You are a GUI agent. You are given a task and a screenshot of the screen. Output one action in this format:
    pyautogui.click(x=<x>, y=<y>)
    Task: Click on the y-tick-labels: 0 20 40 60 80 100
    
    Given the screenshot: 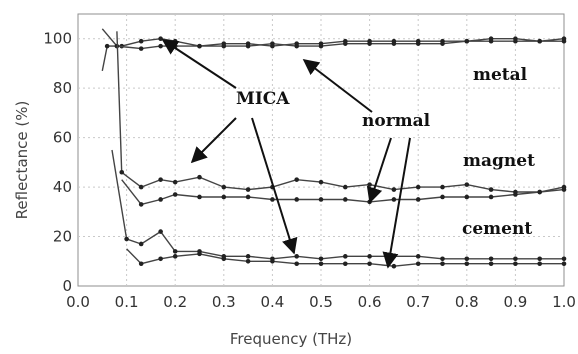 What is the action you would take?
    pyautogui.click(x=57, y=162)
    